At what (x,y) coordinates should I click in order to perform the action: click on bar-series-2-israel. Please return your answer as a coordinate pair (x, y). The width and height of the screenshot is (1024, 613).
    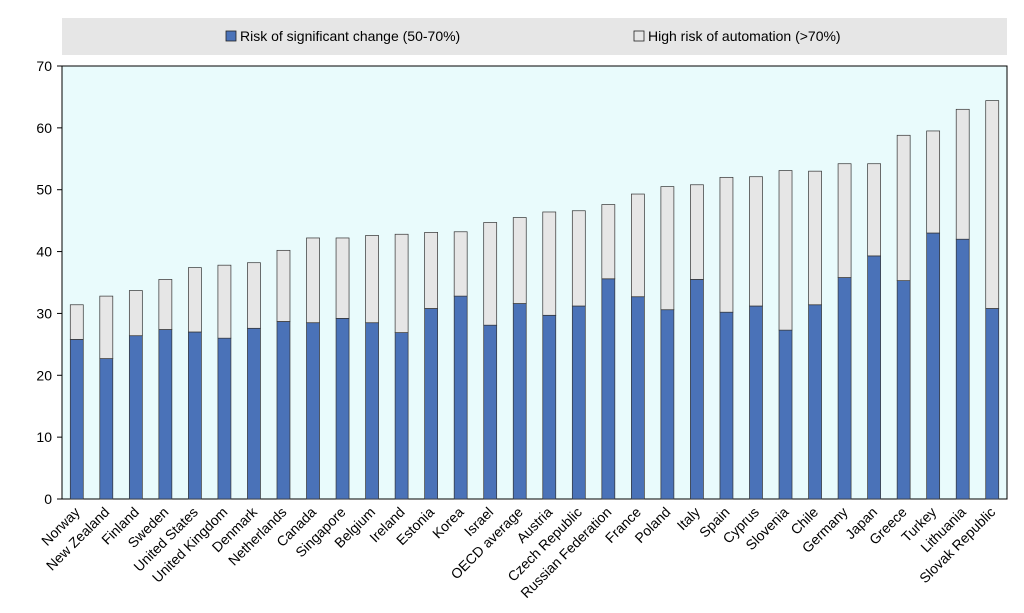
    Looking at the image, I should click on (490, 274).